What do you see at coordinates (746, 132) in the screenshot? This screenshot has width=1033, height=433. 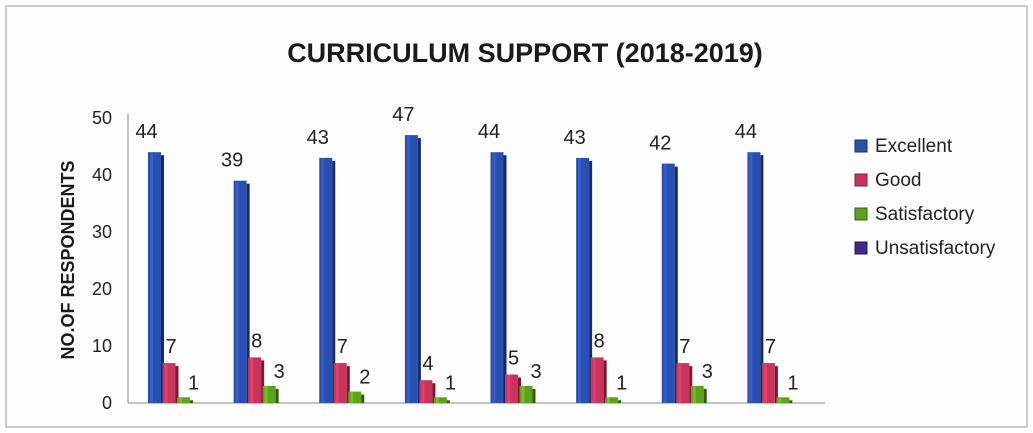 I see `data-label-excellent-8: 44` at bounding box center [746, 132].